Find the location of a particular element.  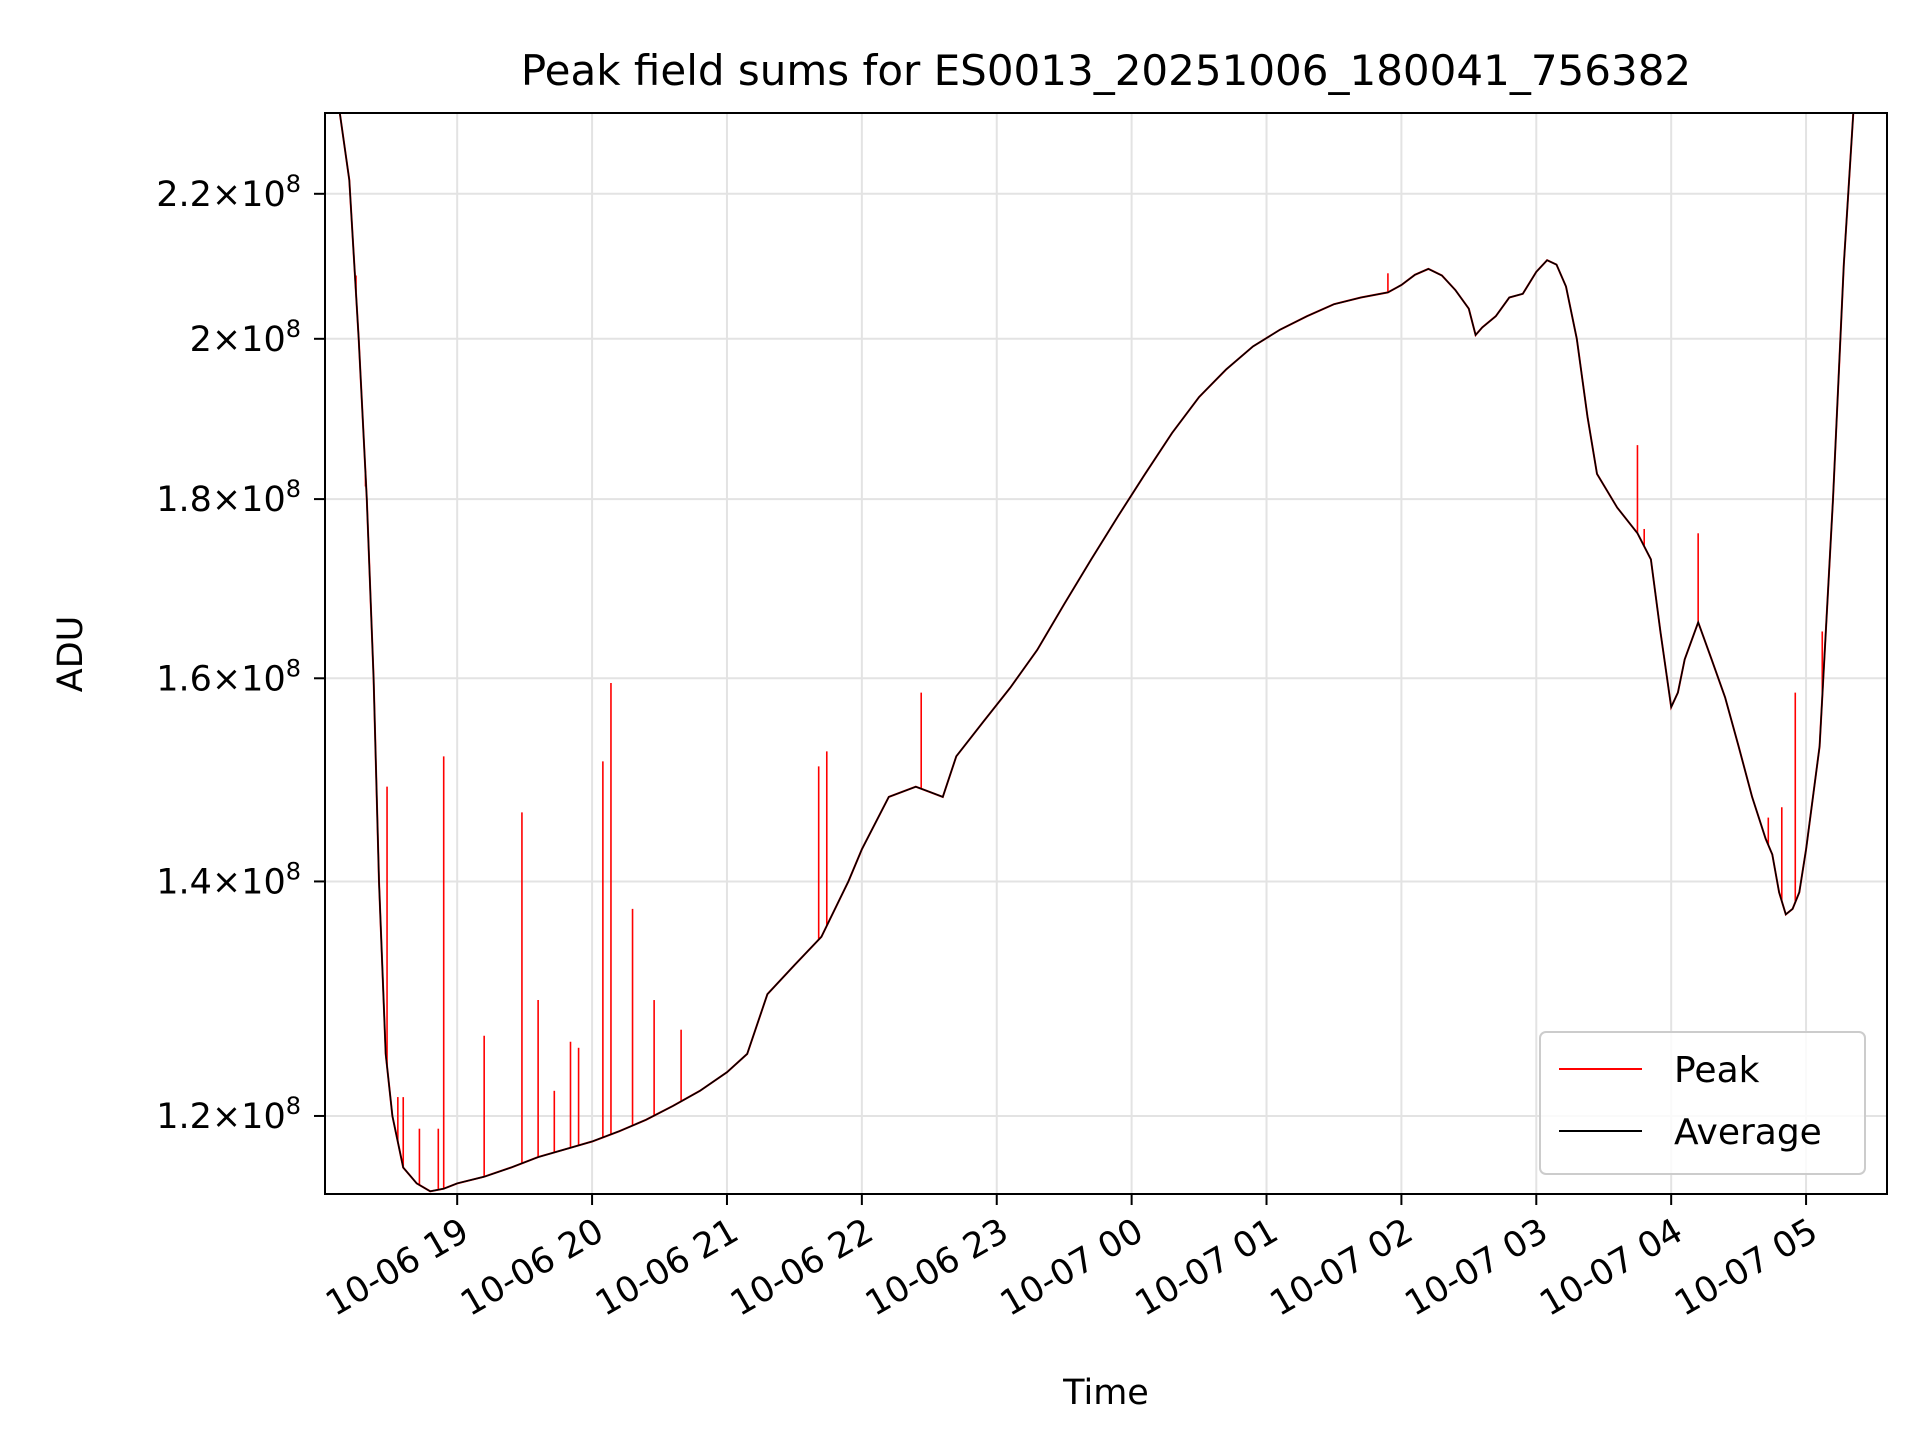

y-tick-label: 1.4×108 is located at coordinates (228, 879).